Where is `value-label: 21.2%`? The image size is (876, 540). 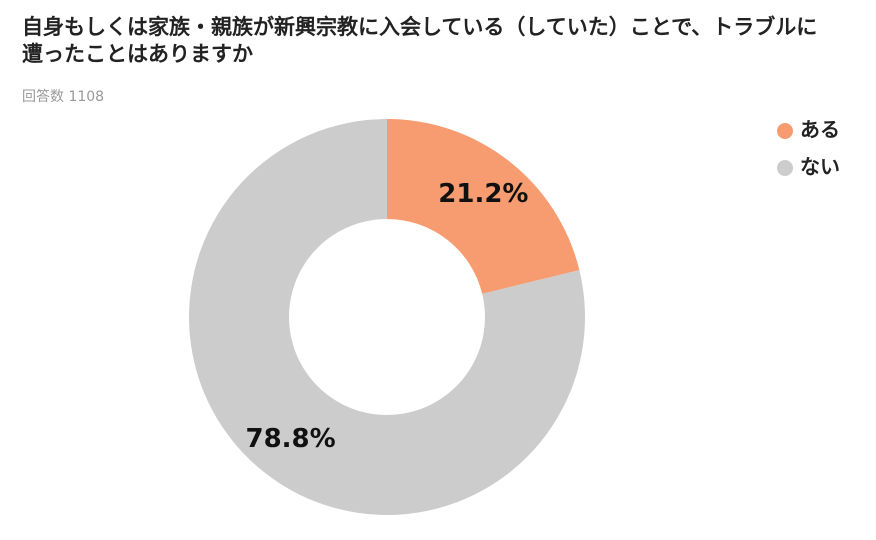
value-label: 21.2% is located at coordinates (483, 194).